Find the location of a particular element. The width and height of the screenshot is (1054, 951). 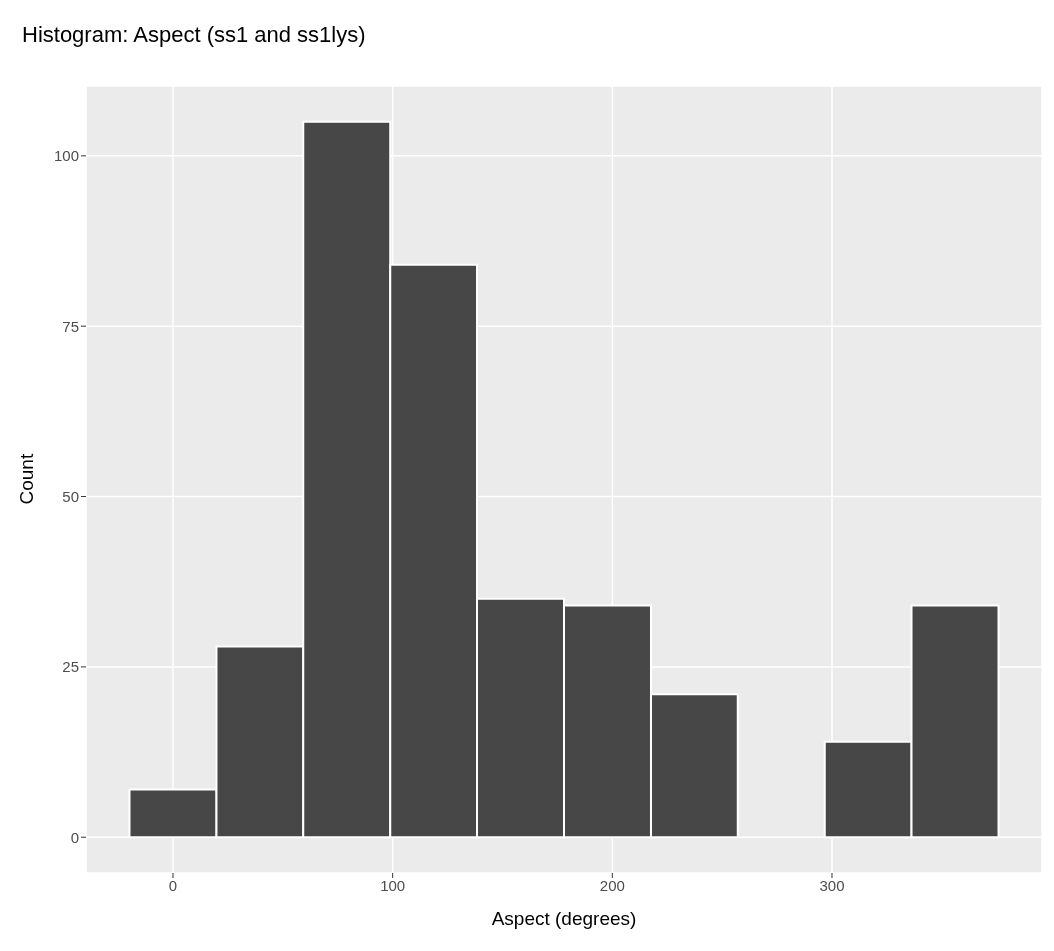

x-tick-label: 100 is located at coordinates (393, 885).